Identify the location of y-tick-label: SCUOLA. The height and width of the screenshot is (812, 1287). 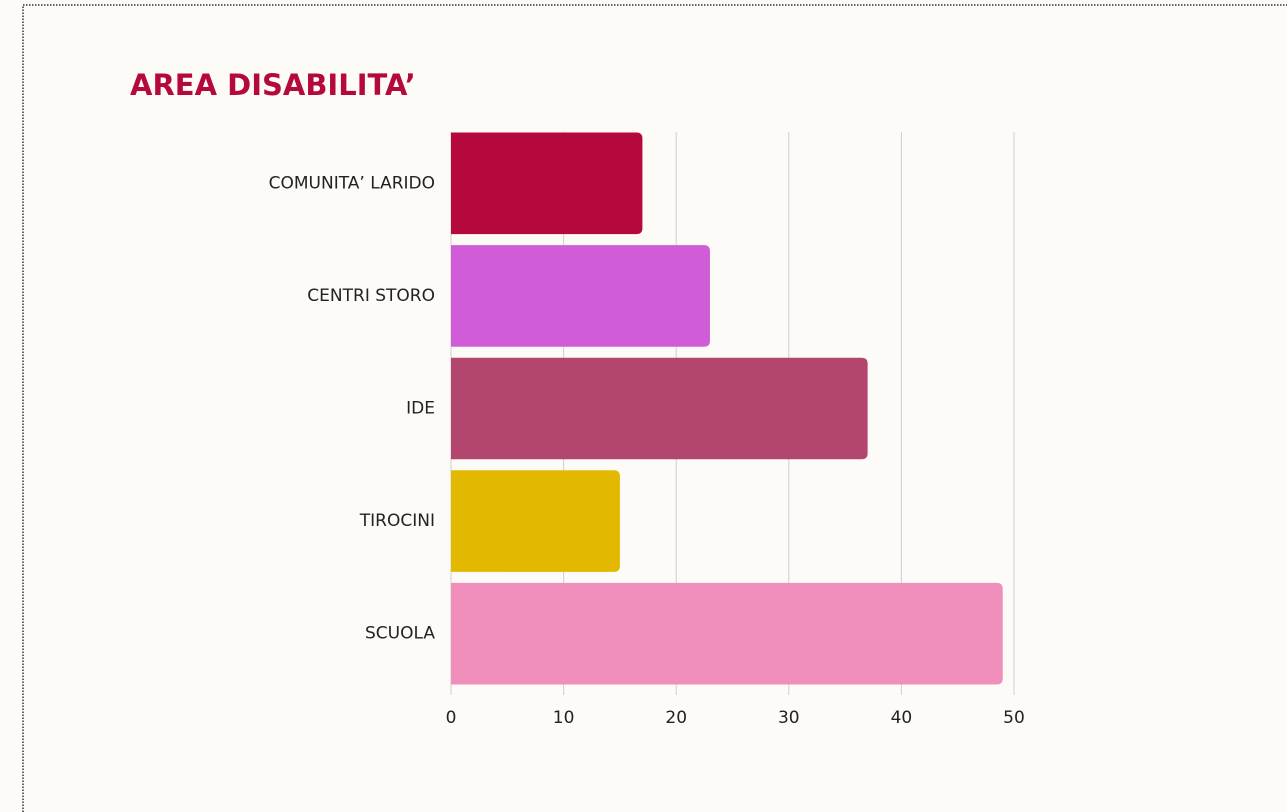
(400, 634).